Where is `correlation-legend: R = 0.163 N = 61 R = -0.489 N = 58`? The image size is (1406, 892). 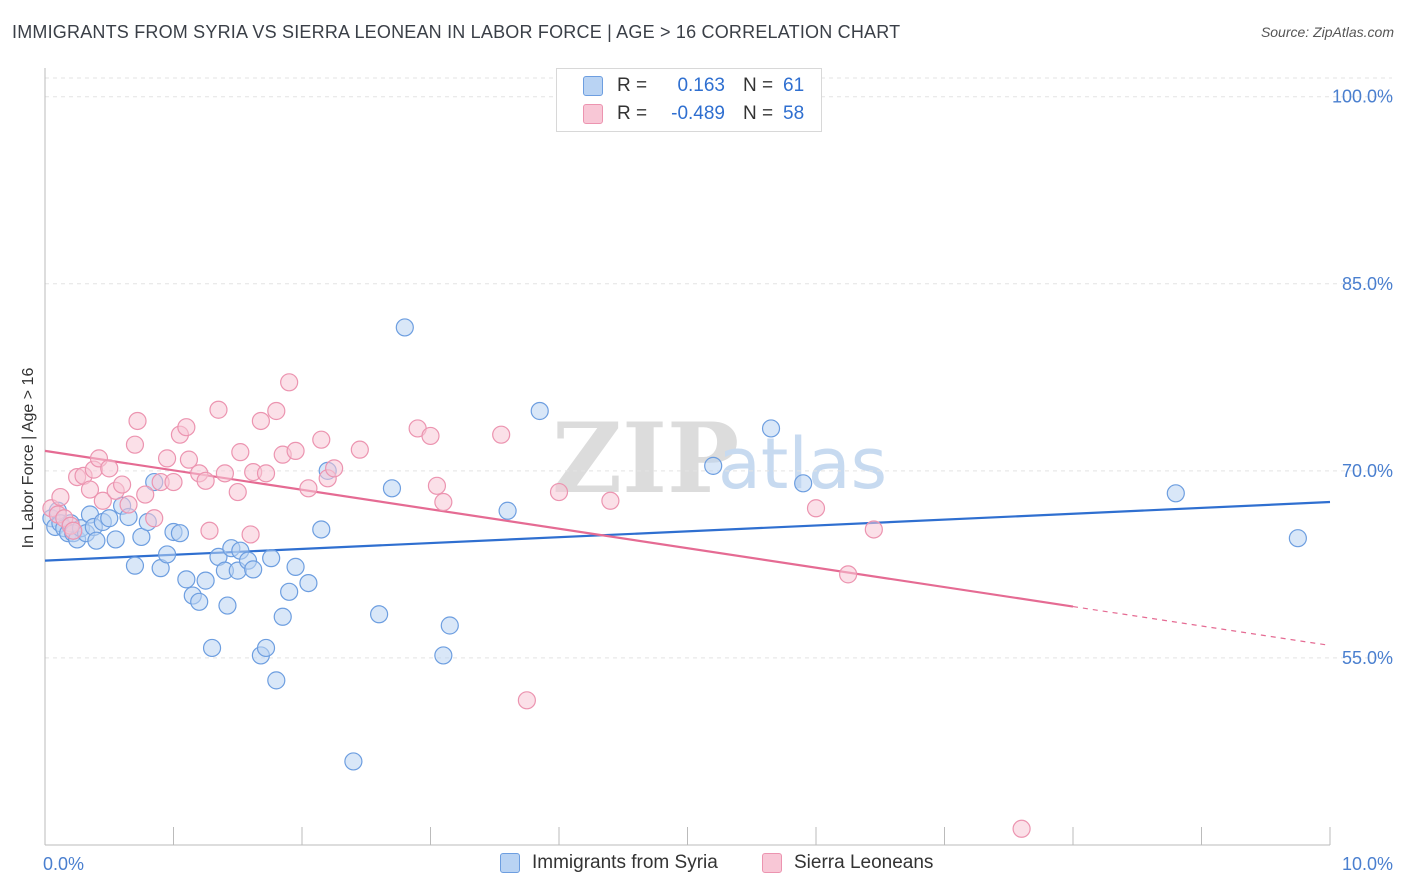 correlation-legend: R = 0.163 N = 61 R = -0.489 N = 58 is located at coordinates (689, 100).